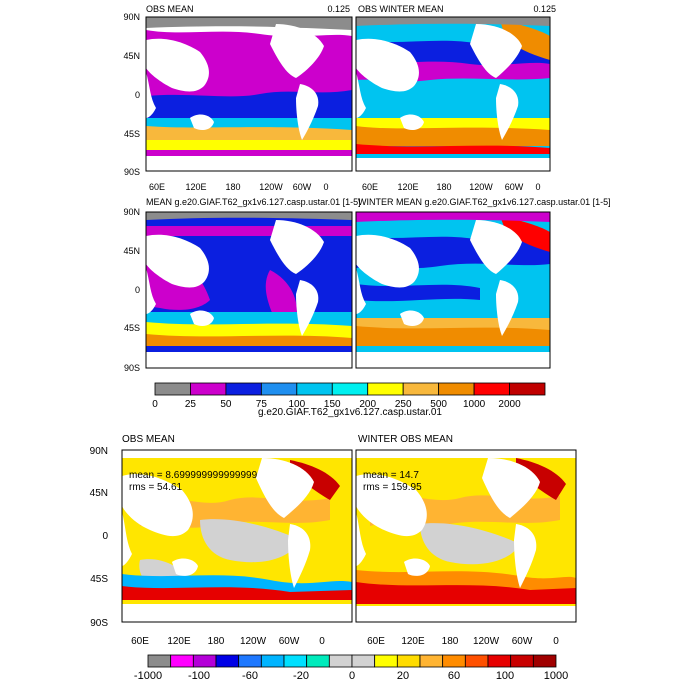 The height and width of the screenshot is (700, 700). Describe the element at coordinates (470, 544) in the screenshot. I see `field-grey-patches` at that location.